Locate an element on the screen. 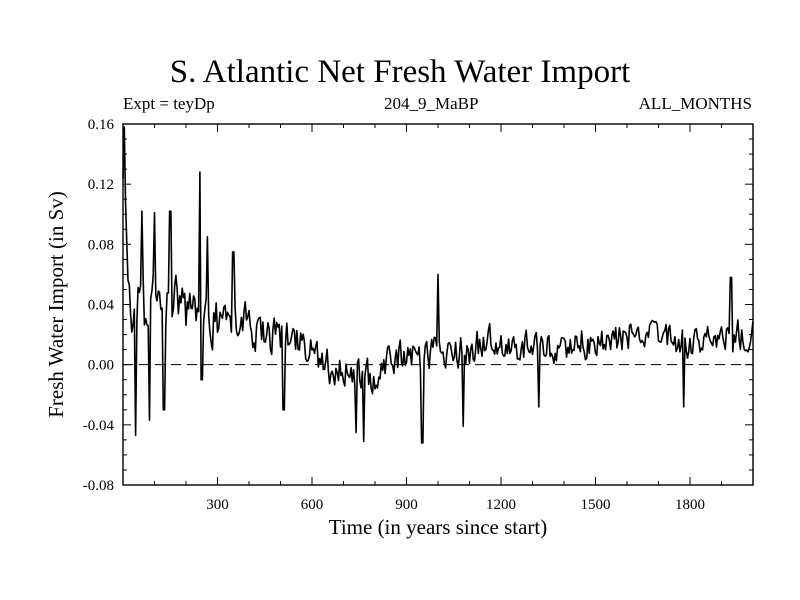  x-tick-label: 600 is located at coordinates (312, 505).